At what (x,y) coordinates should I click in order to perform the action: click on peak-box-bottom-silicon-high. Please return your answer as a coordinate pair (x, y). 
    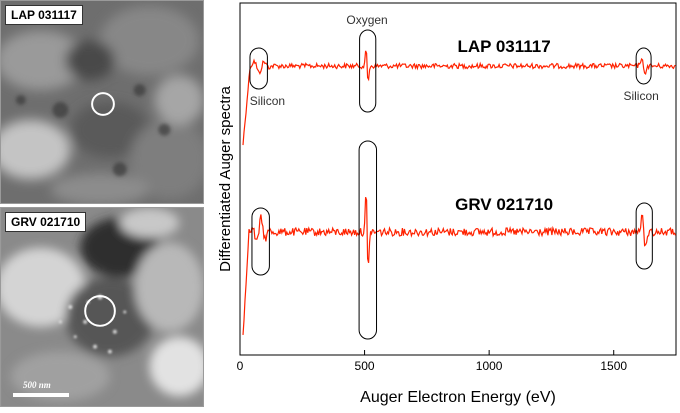
    Looking at the image, I should click on (644, 236).